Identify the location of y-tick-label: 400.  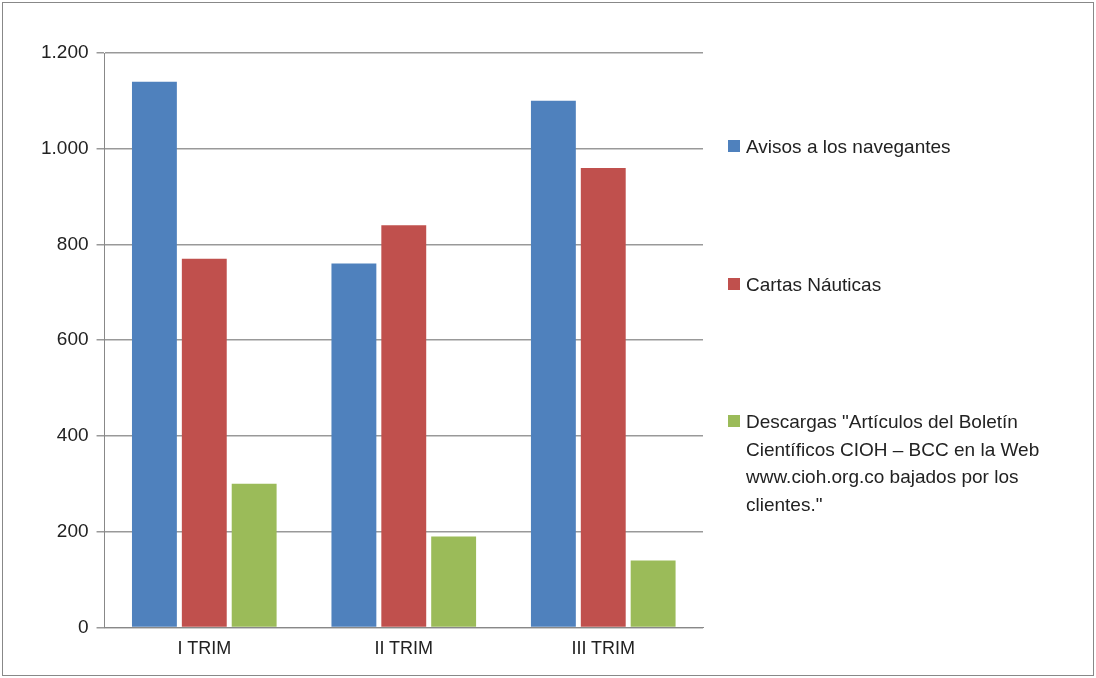
(72, 435).